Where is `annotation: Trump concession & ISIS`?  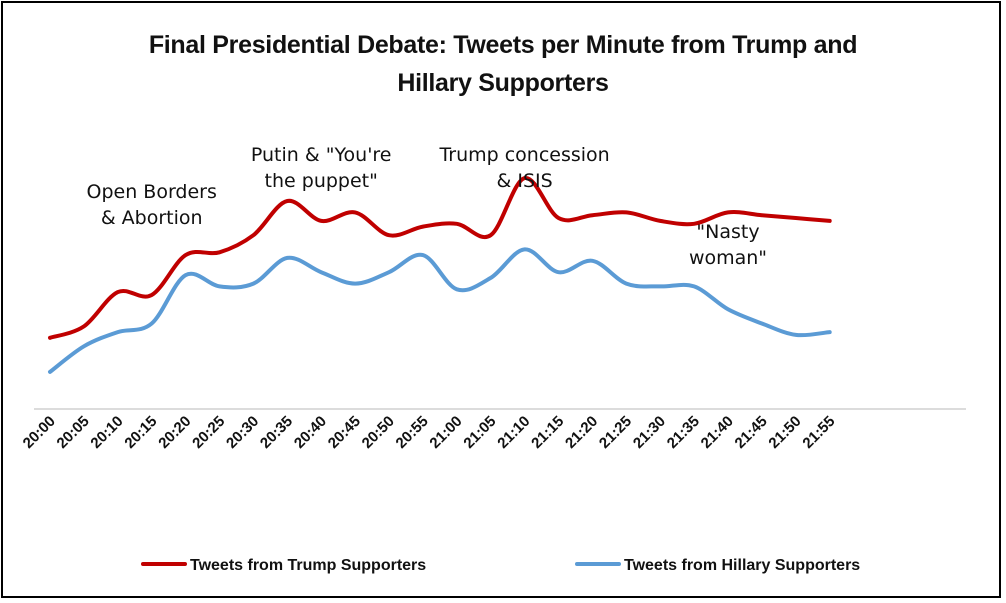 annotation: Trump concession & ISIS is located at coordinates (523, 168).